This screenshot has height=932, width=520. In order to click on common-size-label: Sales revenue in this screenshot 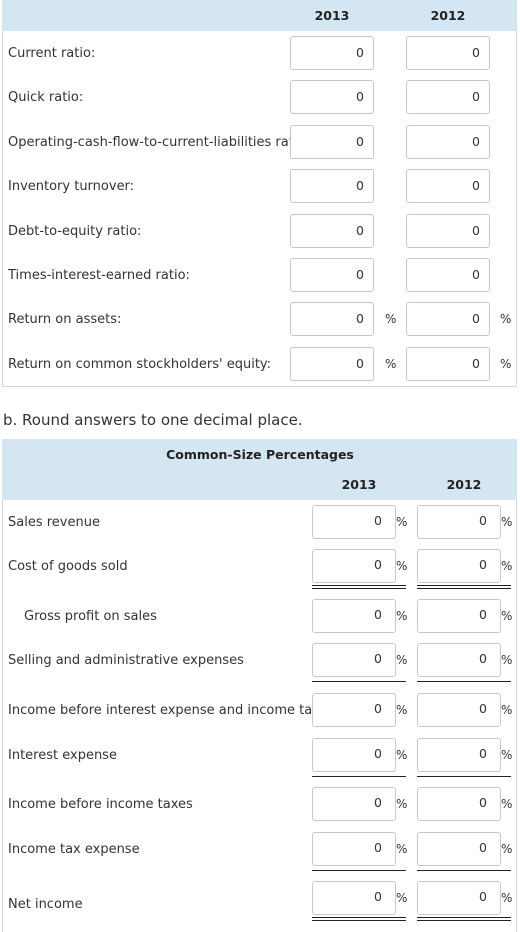, I will do `click(54, 522)`.